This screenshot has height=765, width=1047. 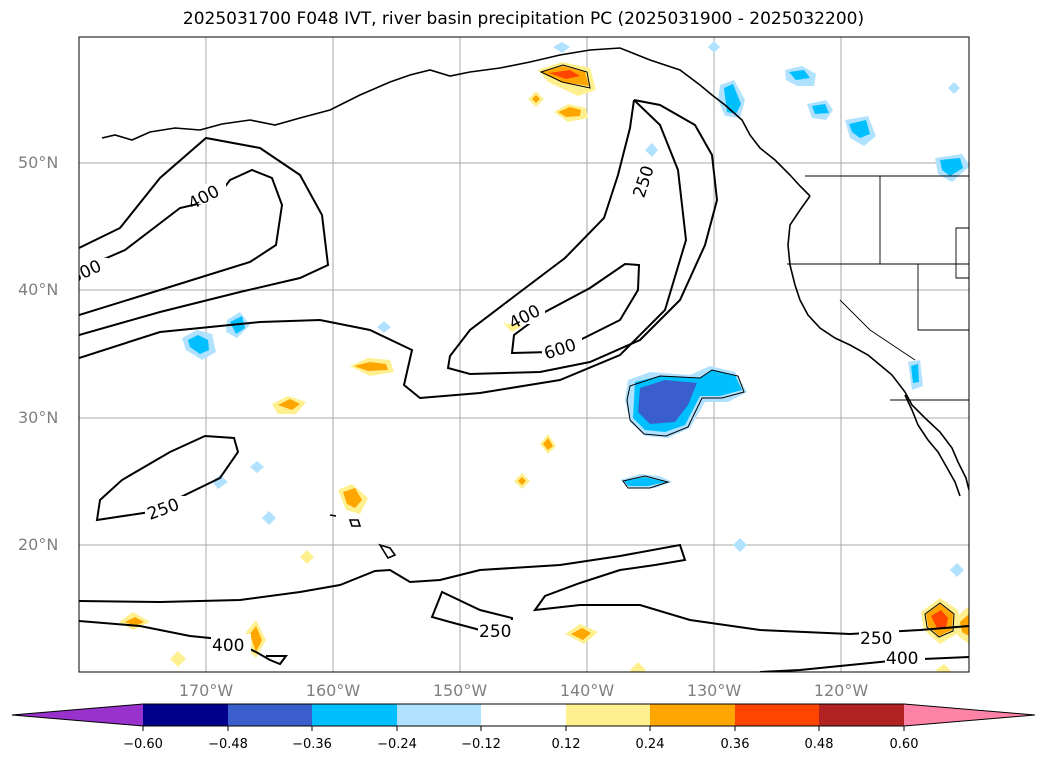 I want to click on colorbar-extend-left, so click(x=77, y=715).